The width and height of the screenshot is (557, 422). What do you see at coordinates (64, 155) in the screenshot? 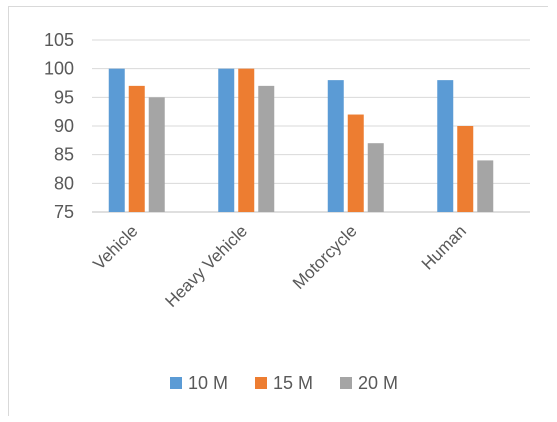
I see `y-tick-label: 85` at bounding box center [64, 155].